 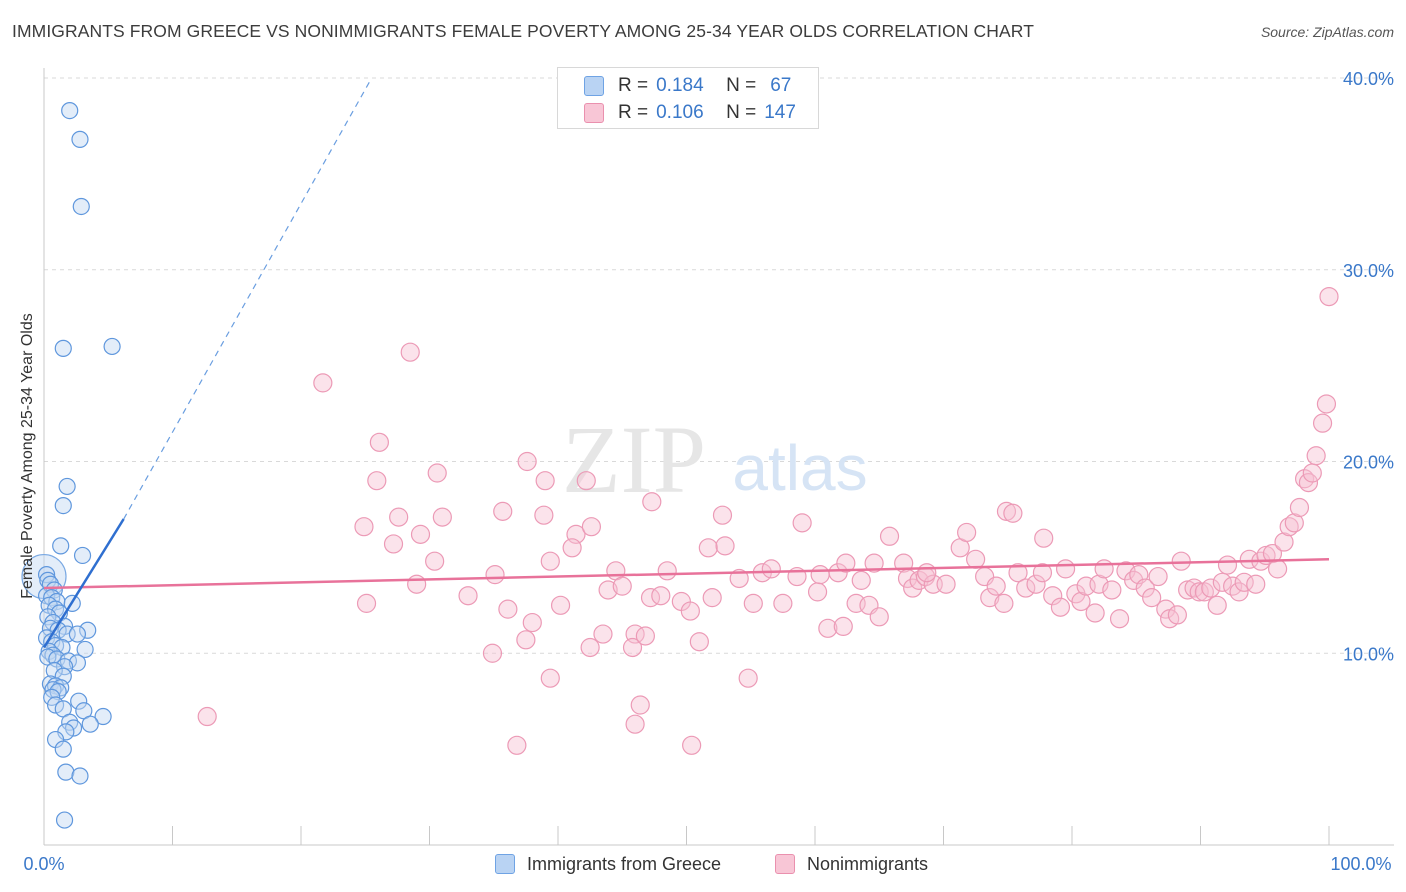 What do you see at coordinates (785, 864) in the screenshot?
I see `bottom-legend-swatch-nonimmigrants` at bounding box center [785, 864].